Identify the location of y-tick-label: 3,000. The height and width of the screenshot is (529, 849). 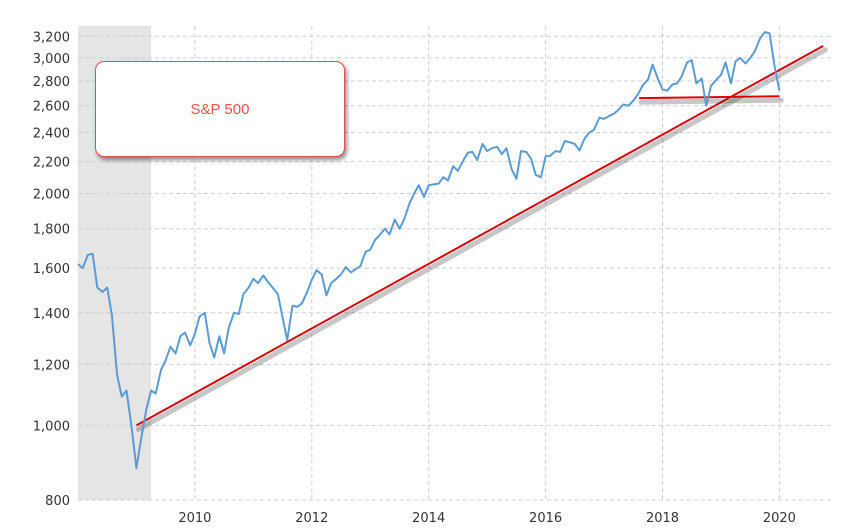
(51, 59).